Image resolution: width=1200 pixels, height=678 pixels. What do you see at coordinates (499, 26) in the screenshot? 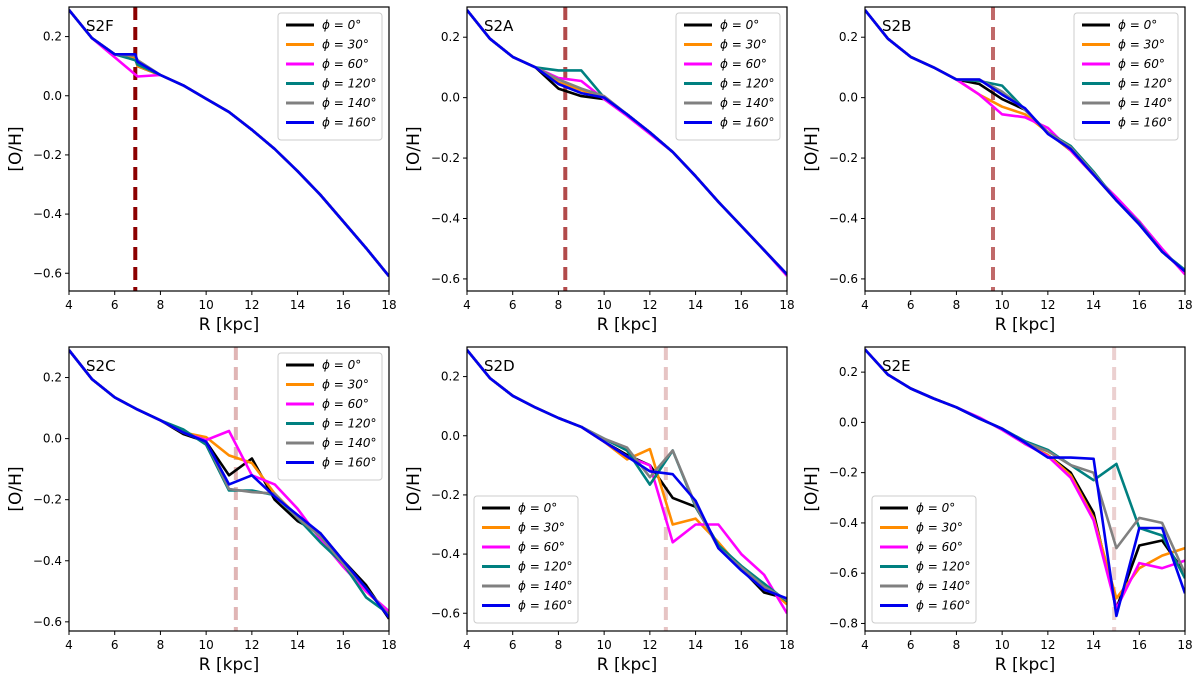
I see `panel-title: S2A` at bounding box center [499, 26].